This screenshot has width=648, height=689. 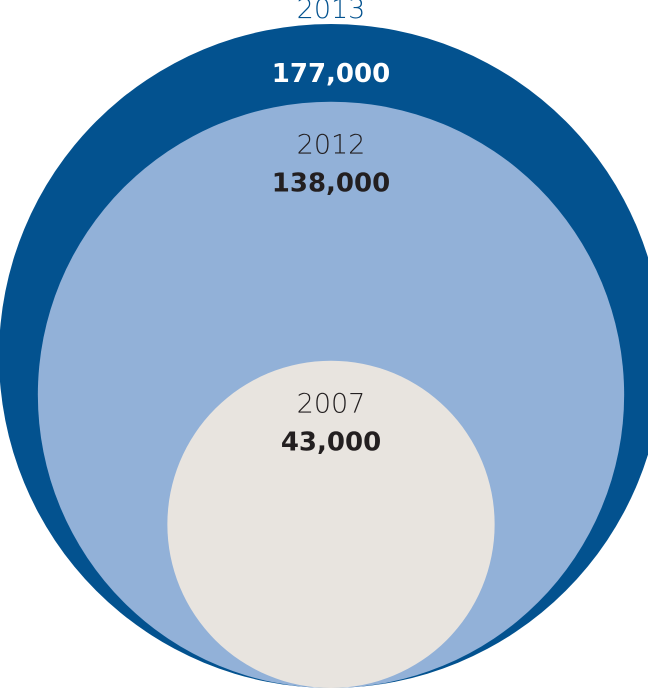 I want to click on year-label-2013: 2013, so click(x=331, y=12).